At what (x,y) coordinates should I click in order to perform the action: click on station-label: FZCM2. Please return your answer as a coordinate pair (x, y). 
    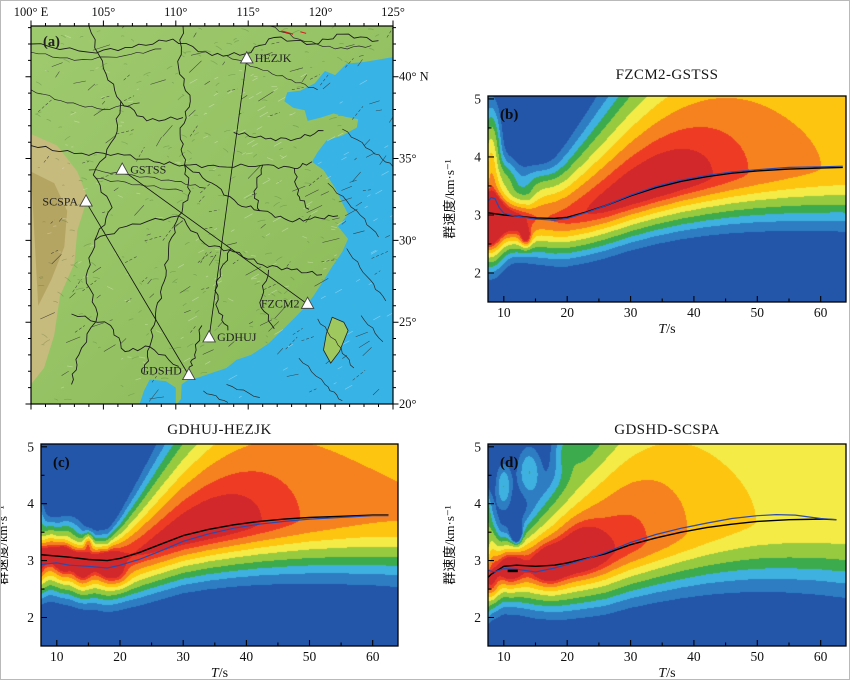
    Looking at the image, I should click on (280, 304).